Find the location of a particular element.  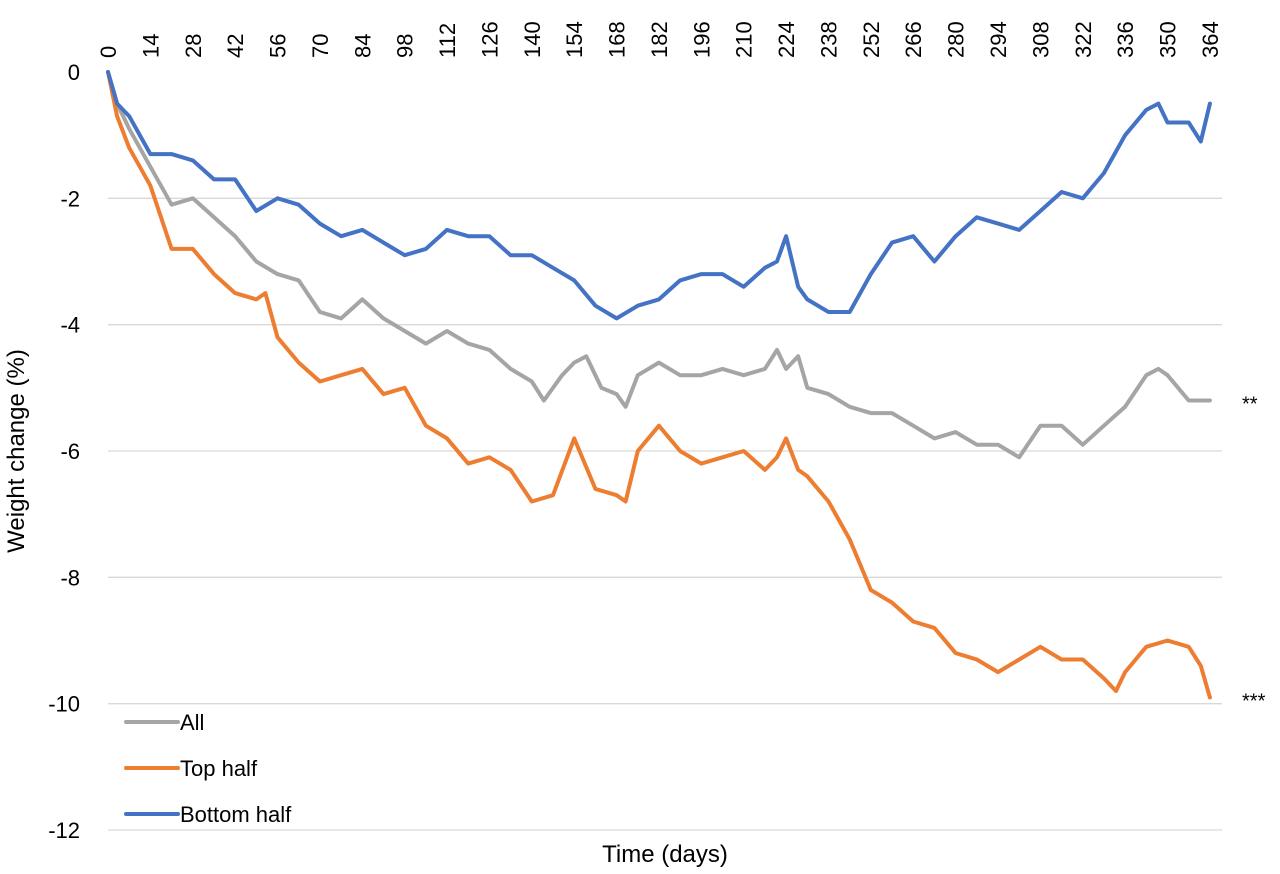

legend-label: All is located at coordinates (192, 722).